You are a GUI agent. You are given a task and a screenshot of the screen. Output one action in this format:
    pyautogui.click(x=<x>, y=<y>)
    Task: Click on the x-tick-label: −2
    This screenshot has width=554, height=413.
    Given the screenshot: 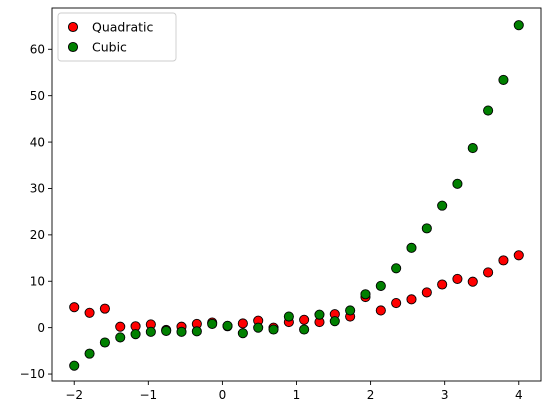 What is the action you would take?
    pyautogui.click(x=74, y=395)
    